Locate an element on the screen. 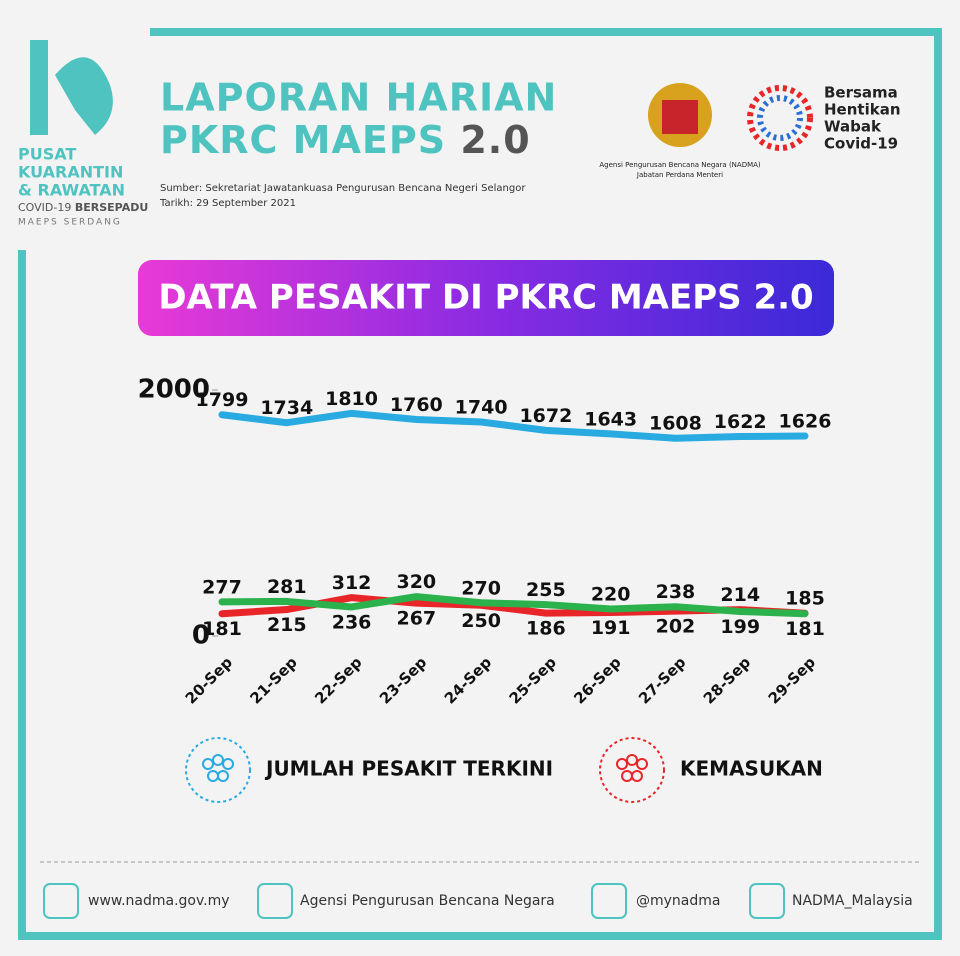 Image resolution: width=960 pixels, height=956 pixels. data-label: 267 is located at coordinates (416, 619).